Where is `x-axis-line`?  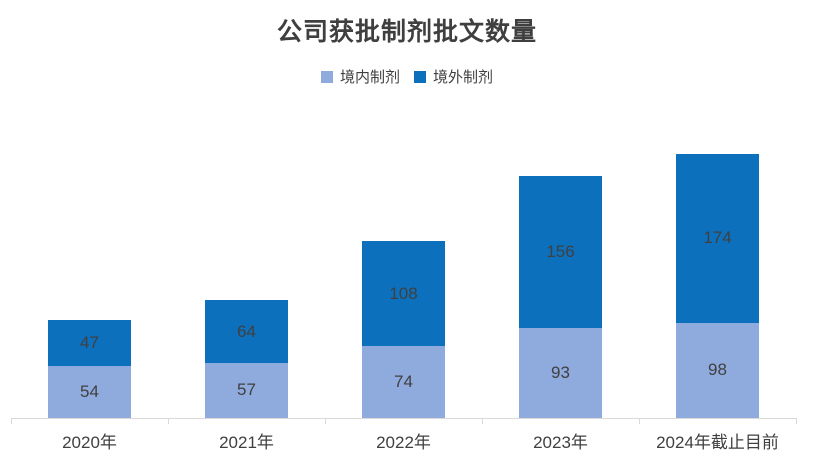
x-axis-line is located at coordinates (403, 418).